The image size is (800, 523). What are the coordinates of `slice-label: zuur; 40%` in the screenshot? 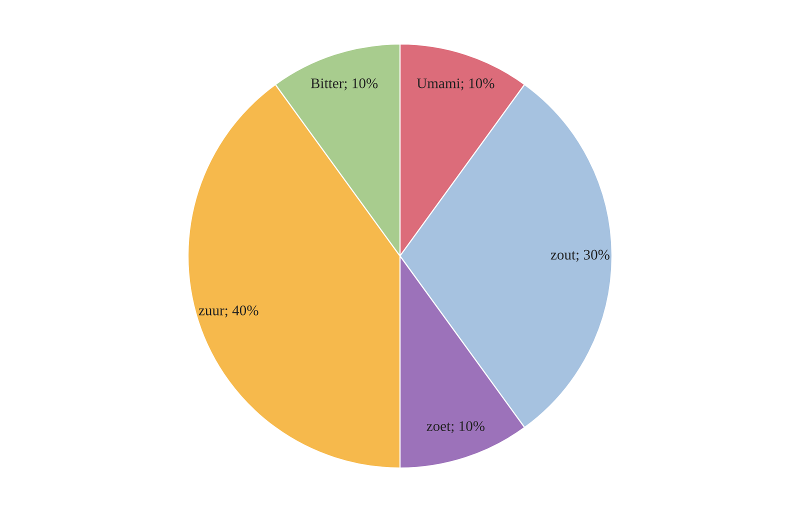 It's located at (228, 311).